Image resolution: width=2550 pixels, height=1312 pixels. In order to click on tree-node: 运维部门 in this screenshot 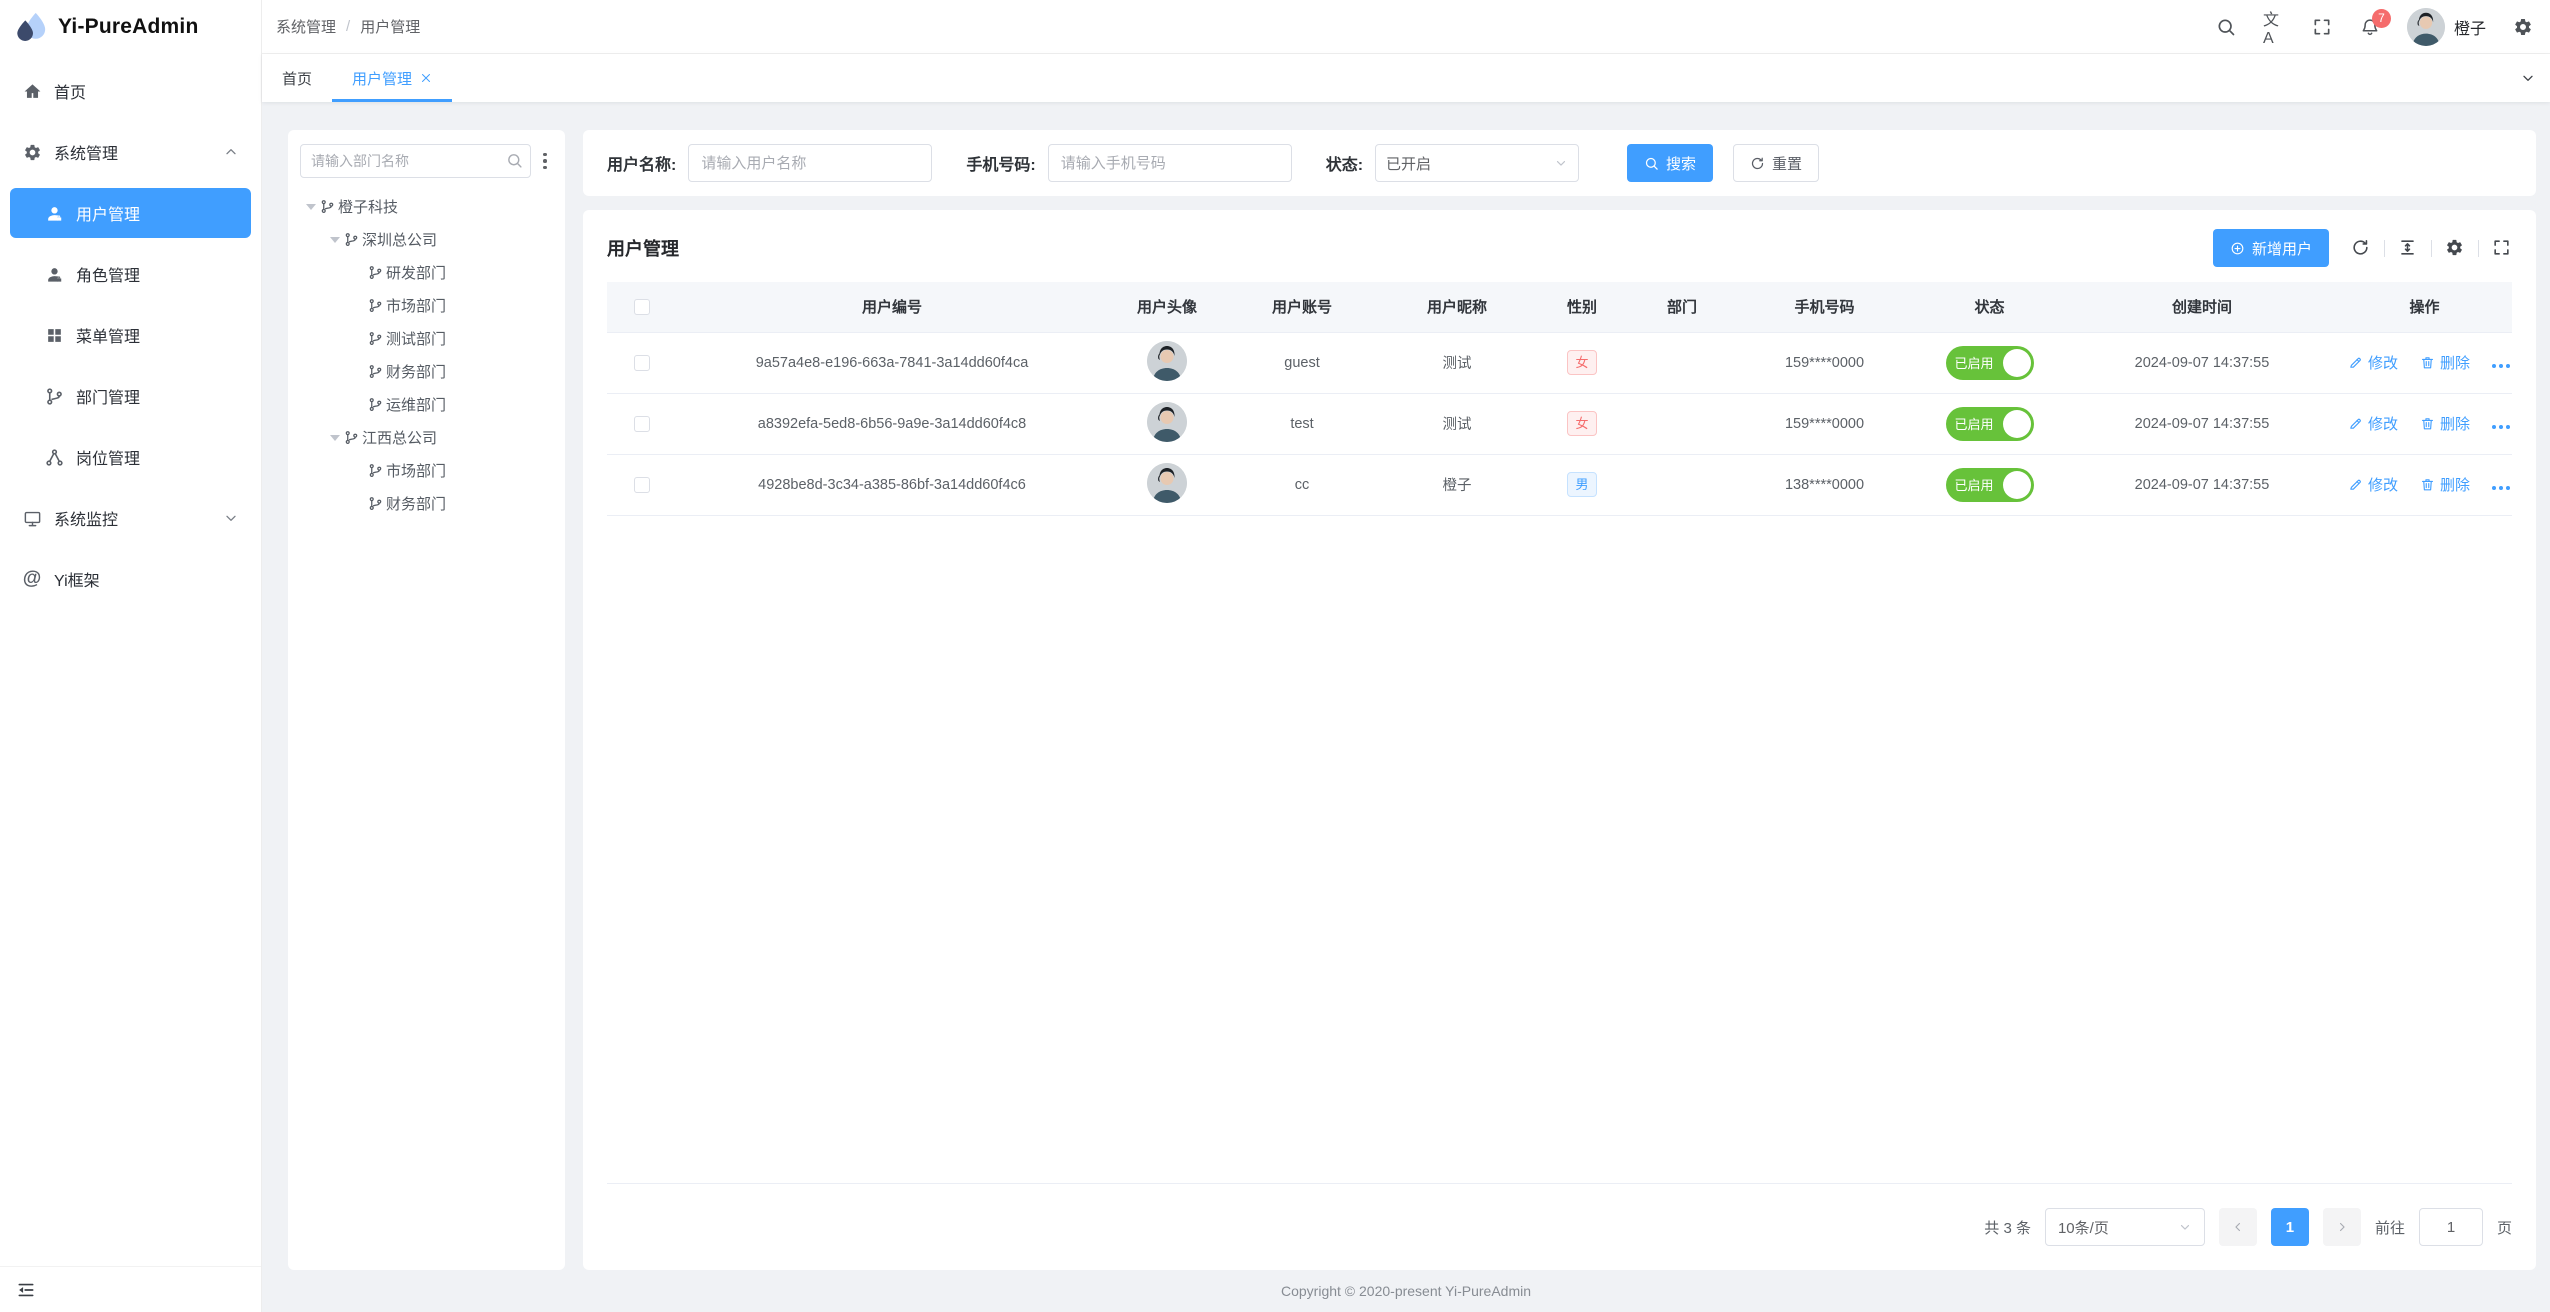, I will do `click(426, 404)`.